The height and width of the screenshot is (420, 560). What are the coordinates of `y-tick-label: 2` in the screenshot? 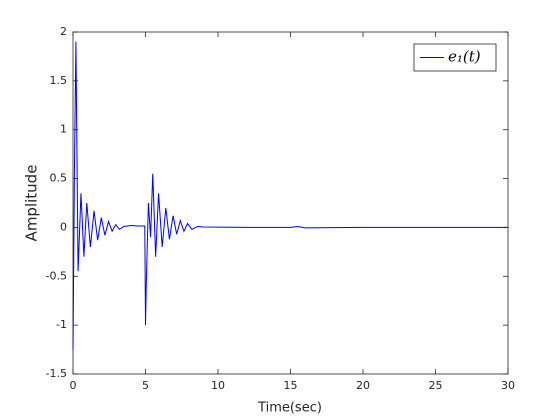 It's located at (63, 31).